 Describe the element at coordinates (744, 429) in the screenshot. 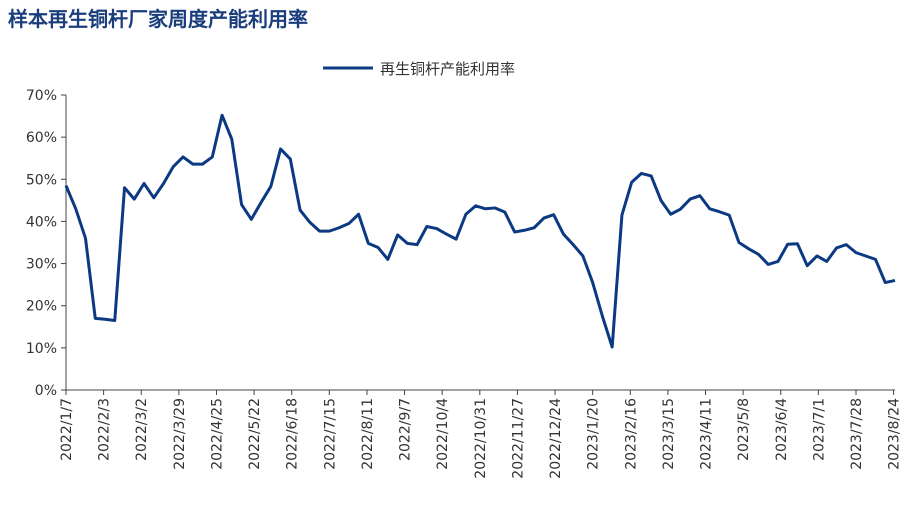

I see `x-tick-label: 2023/5/8` at that location.